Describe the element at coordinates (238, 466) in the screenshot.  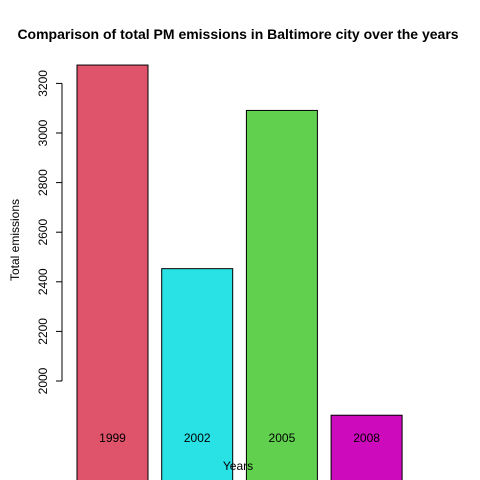
I see `x-axis-label: Years` at that location.